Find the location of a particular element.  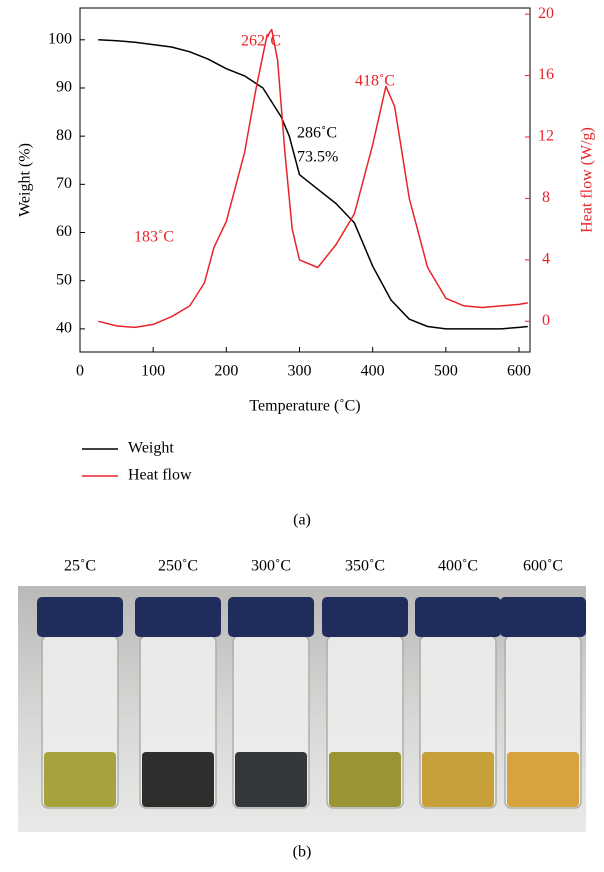

y-tick-label: 80 is located at coordinates (64, 135).